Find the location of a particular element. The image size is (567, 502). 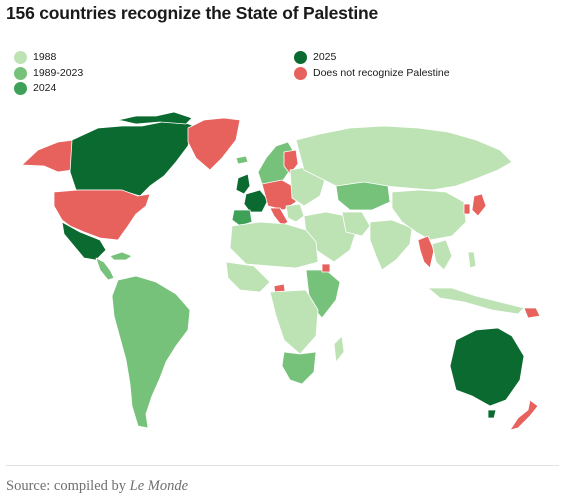

region-south-asia is located at coordinates (391, 245).